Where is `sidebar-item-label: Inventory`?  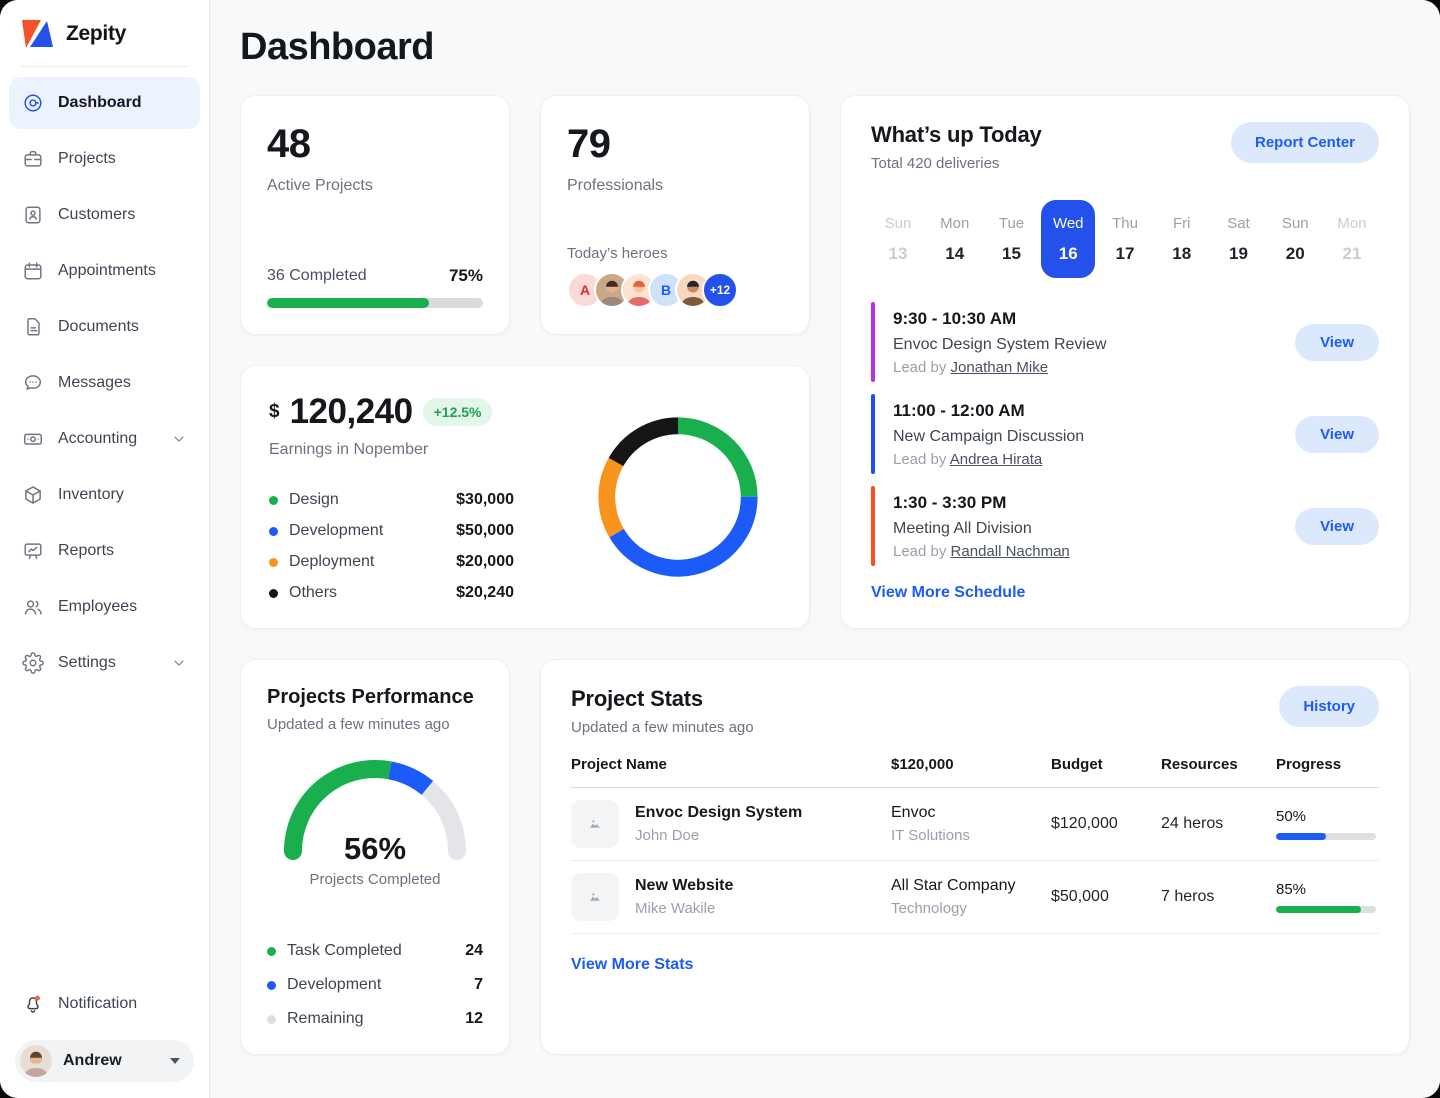
sidebar-item-label: Inventory is located at coordinates (91, 494).